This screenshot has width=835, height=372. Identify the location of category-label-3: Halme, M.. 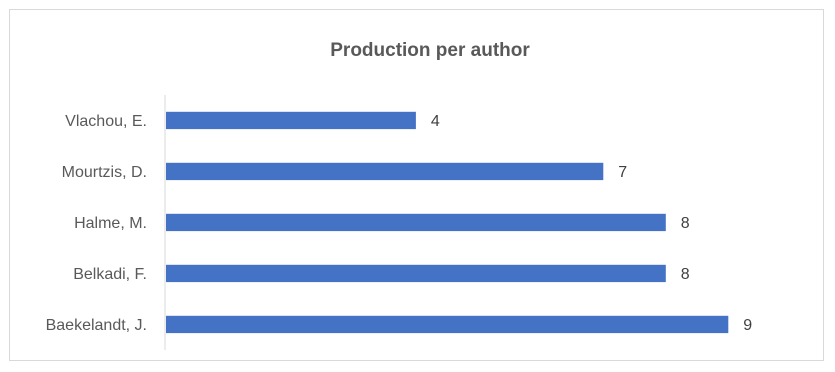
(110, 223).